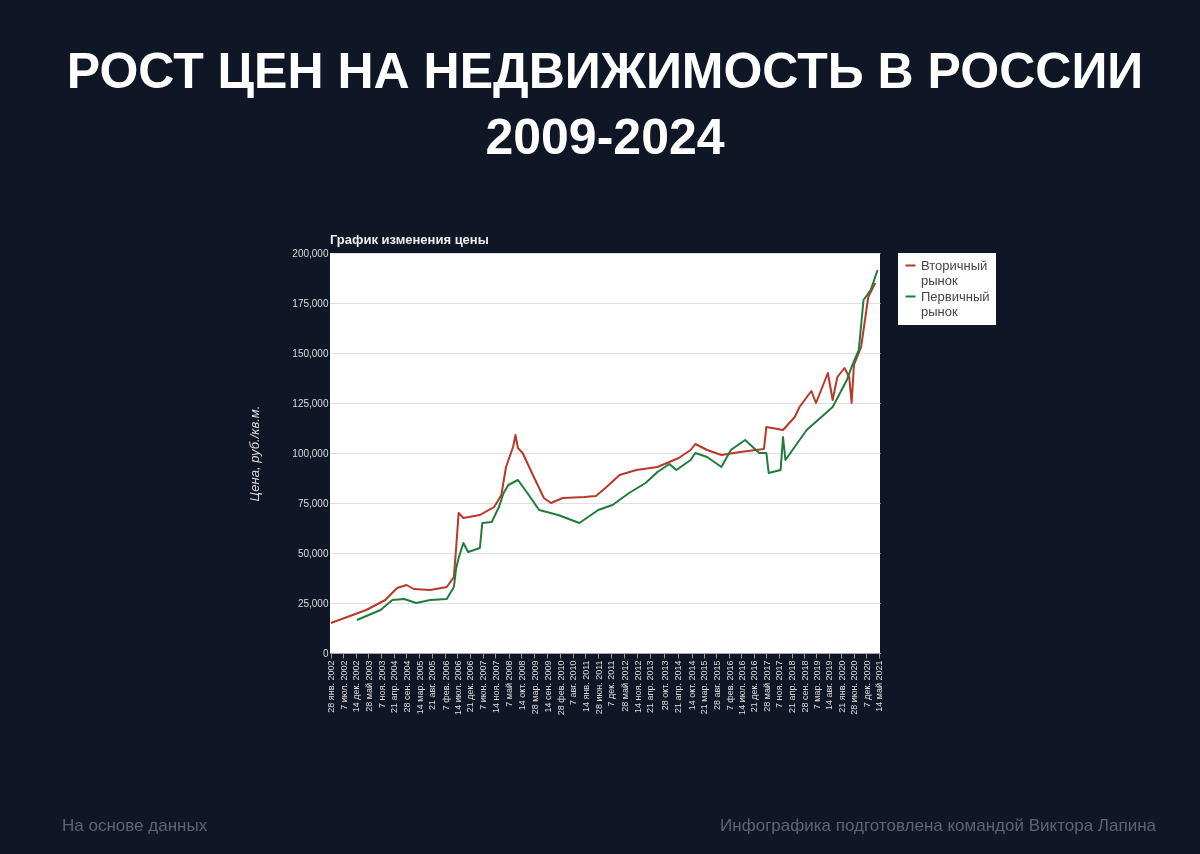 The width and height of the screenshot is (1200, 854). What do you see at coordinates (938, 825) in the screenshot?
I see `text: Инфографика подготовлена командой Виктора Лапина` at bounding box center [938, 825].